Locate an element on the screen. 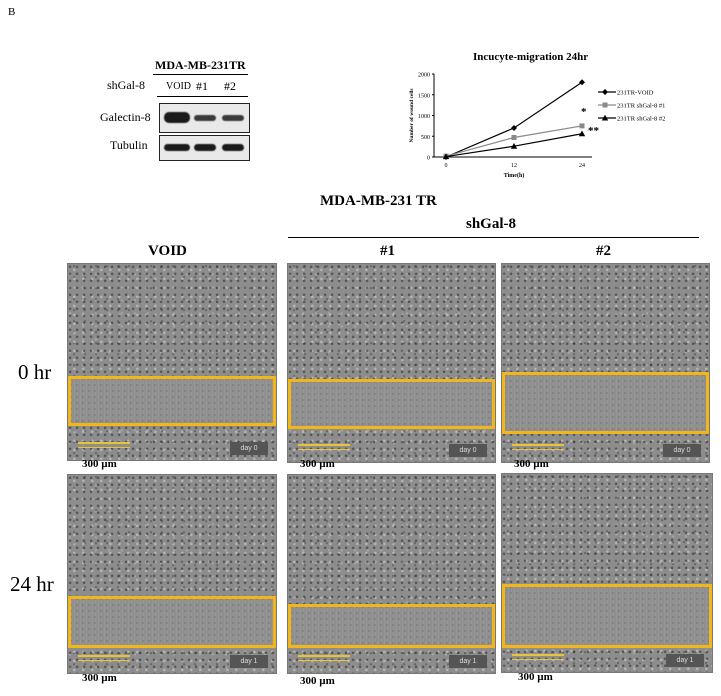 This screenshot has width=721, height=696. y-tick-label: 500 is located at coordinates (425, 138).